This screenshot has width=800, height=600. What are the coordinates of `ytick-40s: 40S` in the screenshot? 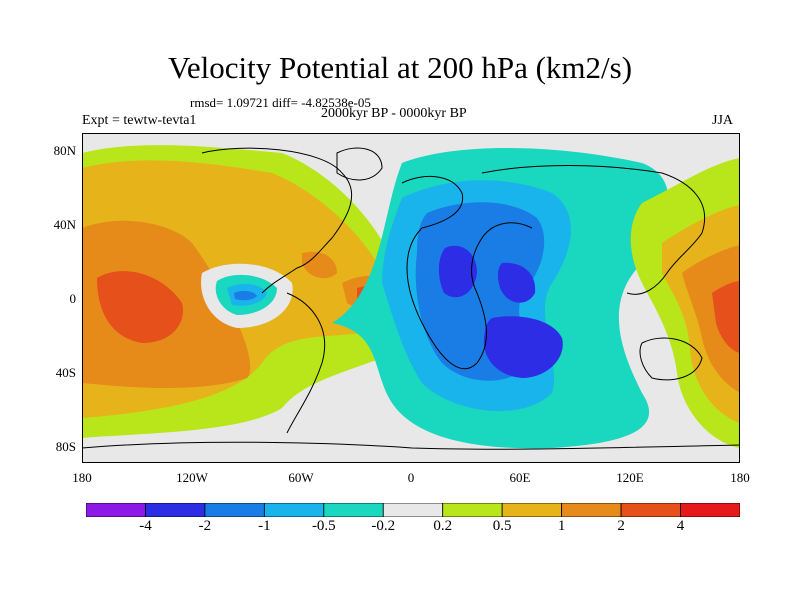 It's located at (65, 372).